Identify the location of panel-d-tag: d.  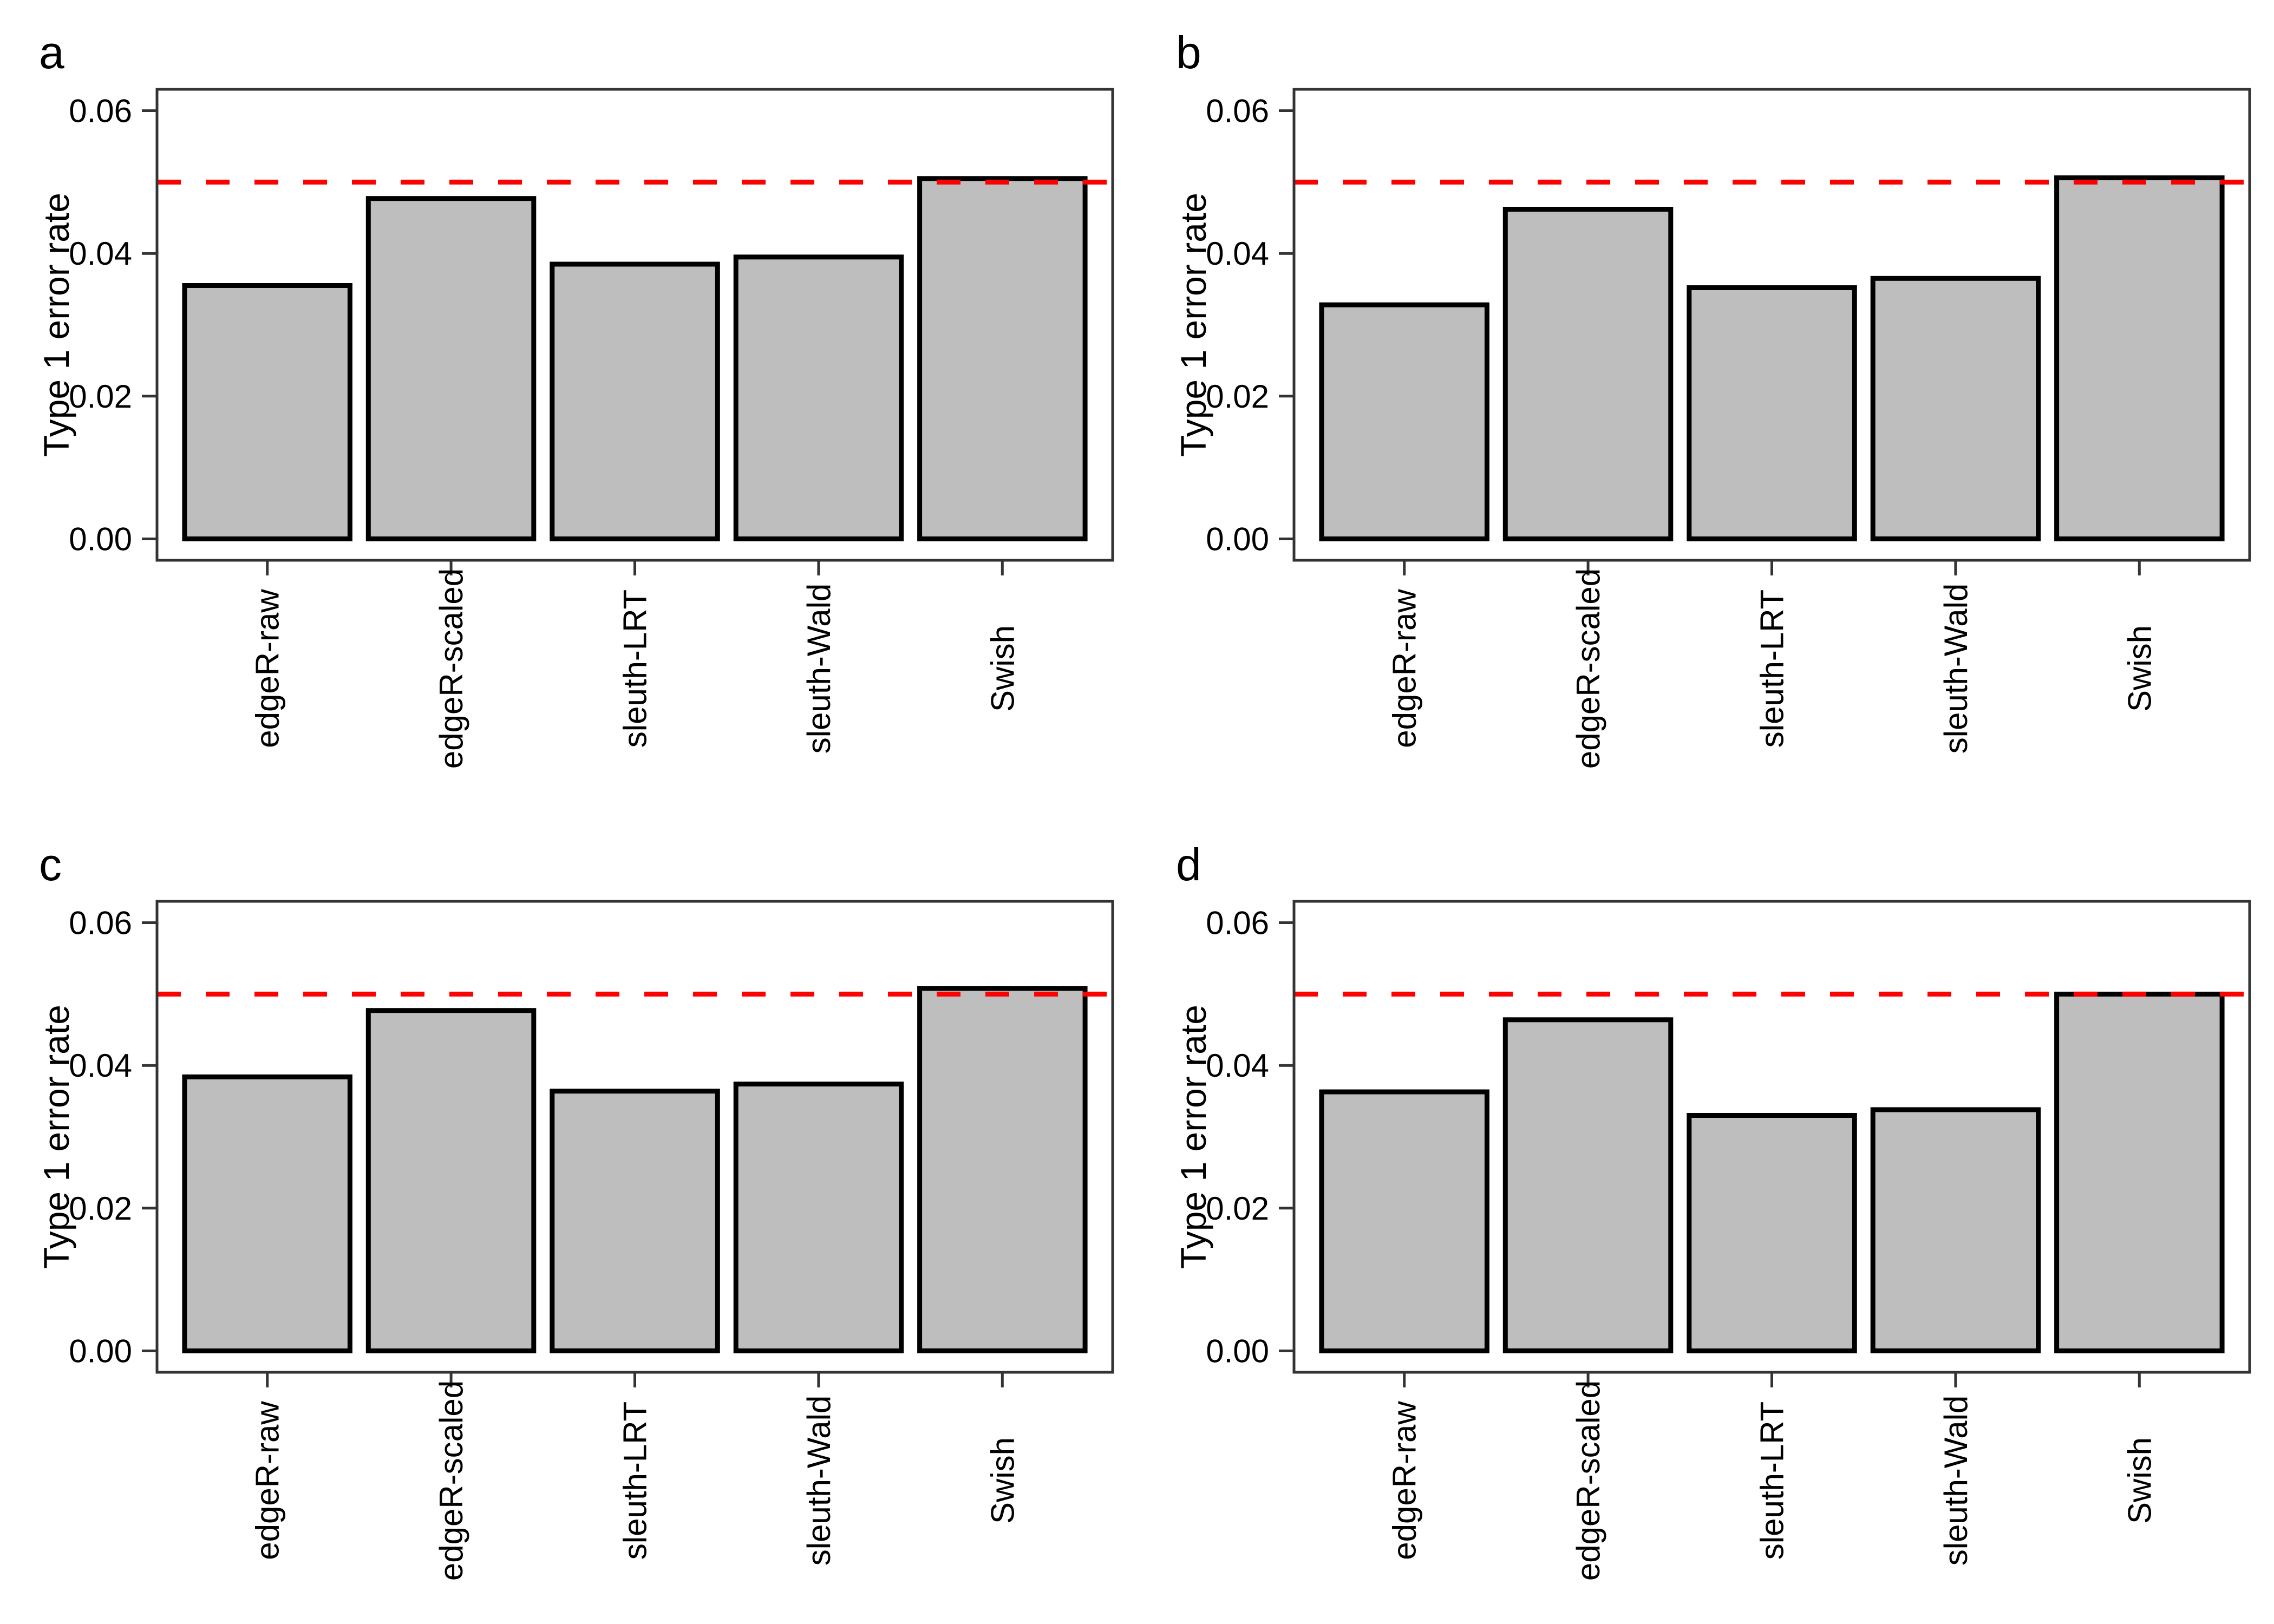
(1189, 865).